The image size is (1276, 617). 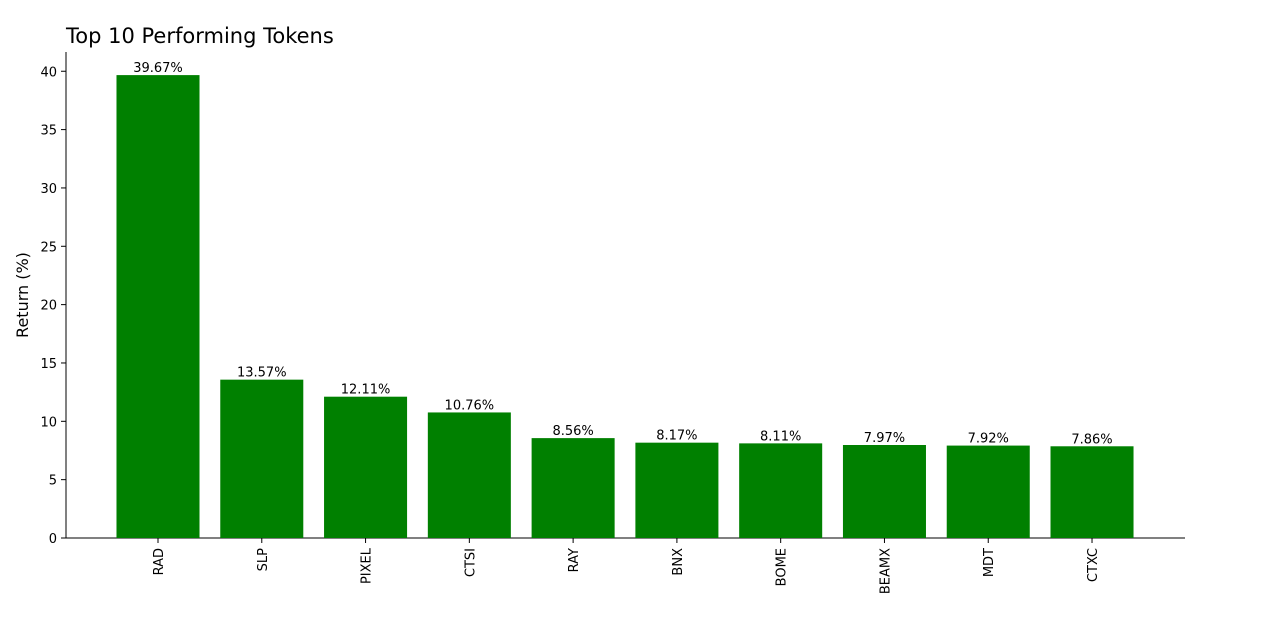 What do you see at coordinates (48, 247) in the screenshot?
I see `y-tick-label: 25` at bounding box center [48, 247].